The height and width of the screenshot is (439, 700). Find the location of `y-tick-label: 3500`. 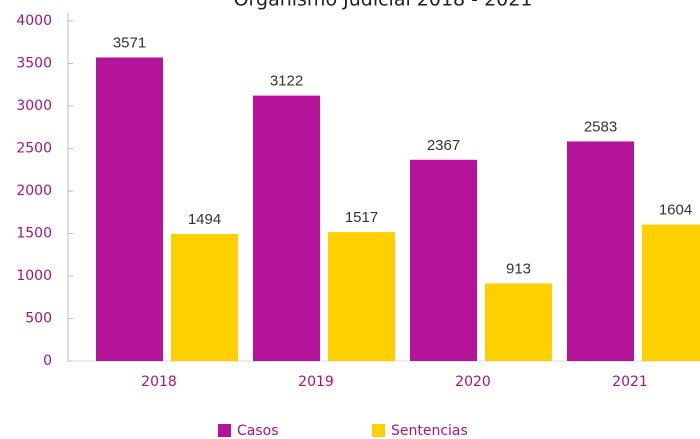

y-tick-label: 3500 is located at coordinates (34, 64).